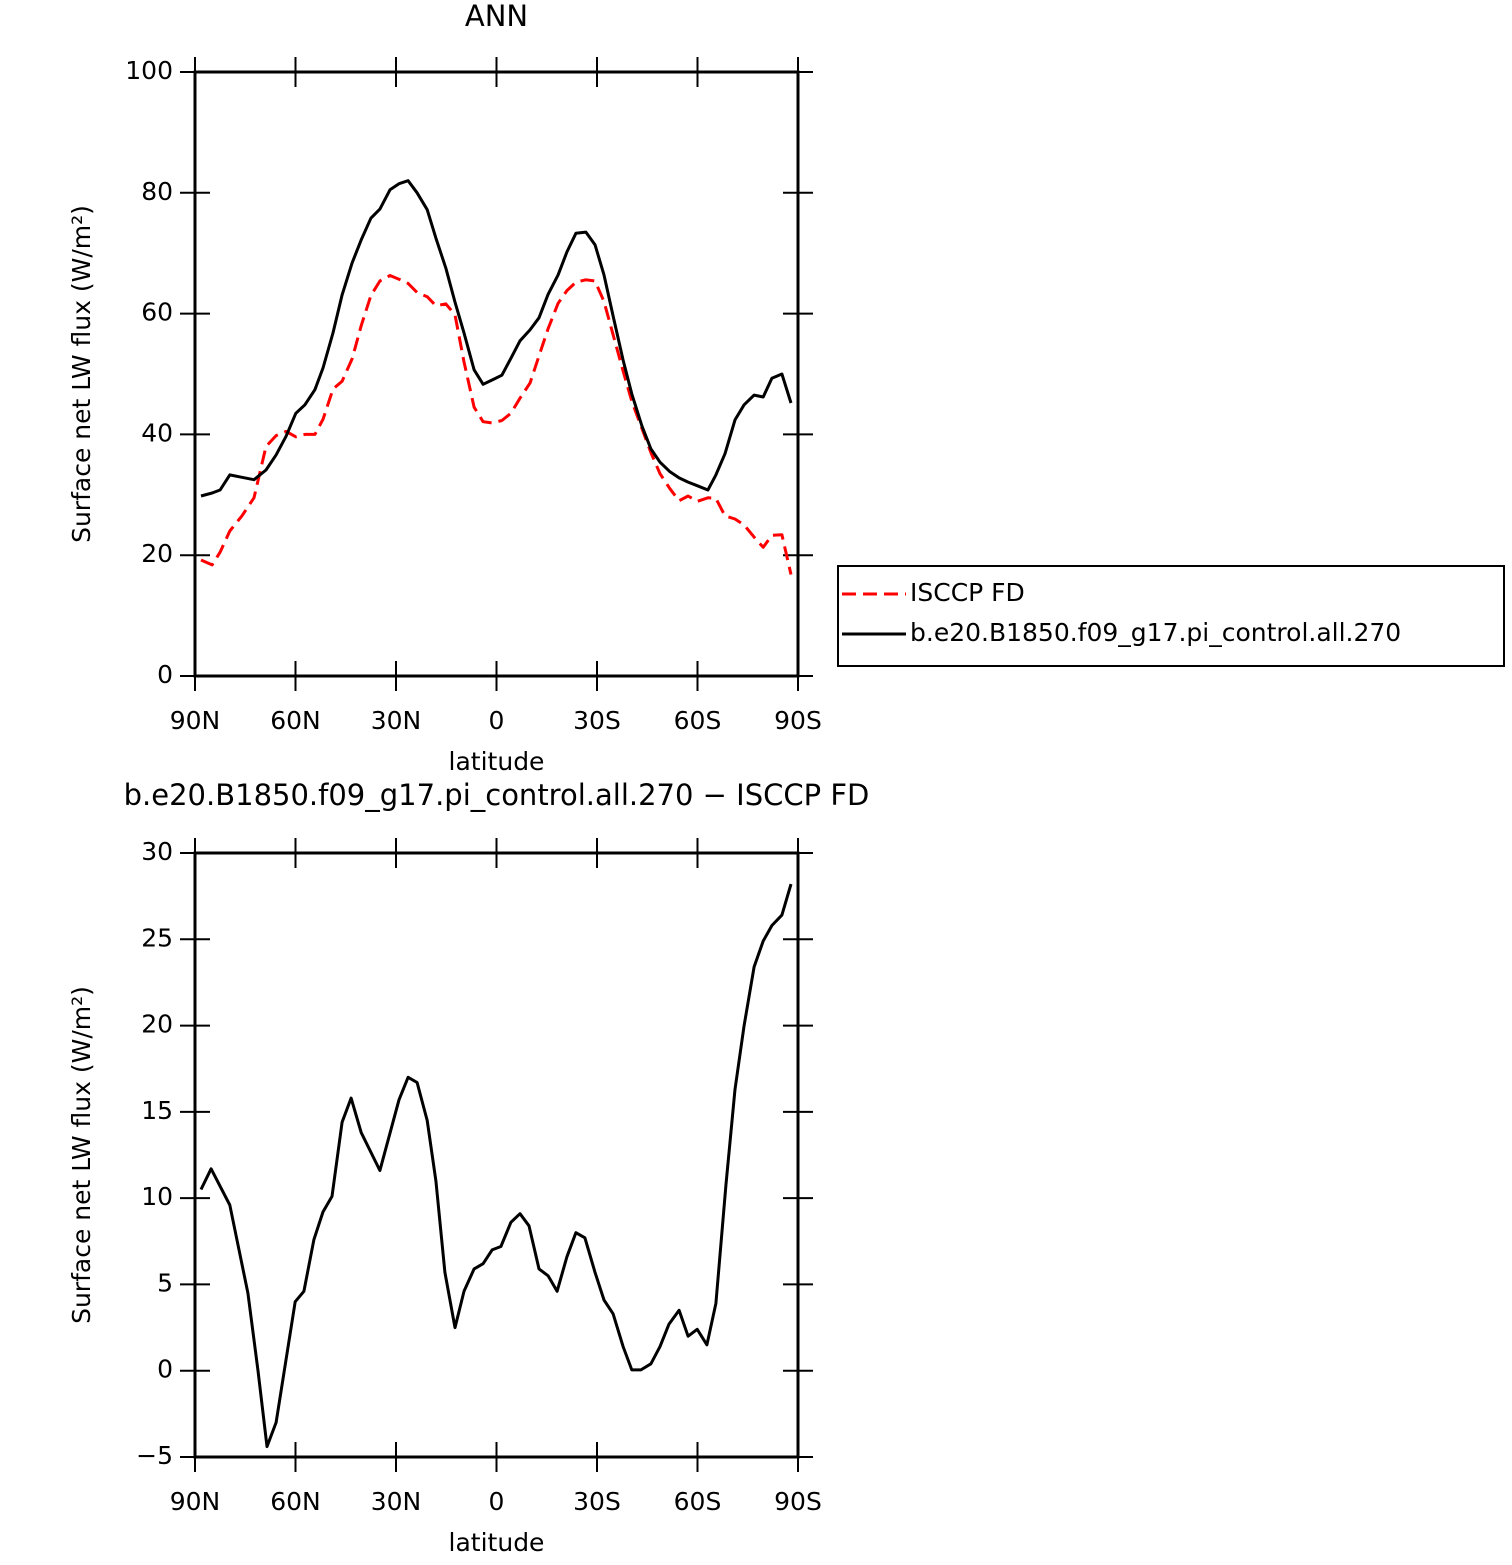  What do you see at coordinates (157, 432) in the screenshot?
I see `y-tick-label: 40` at bounding box center [157, 432].